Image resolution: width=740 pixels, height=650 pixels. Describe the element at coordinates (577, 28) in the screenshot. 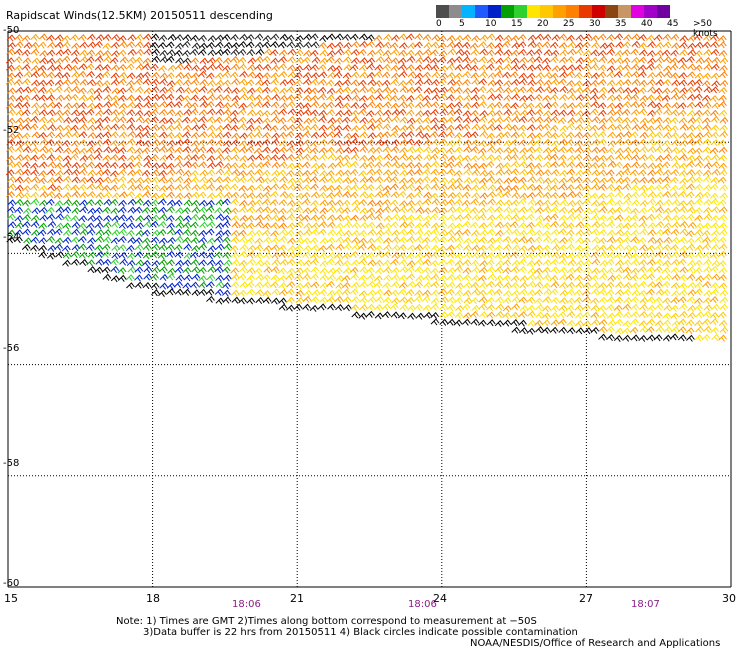

I see `legend-labels: 0 5 10 15 20 25 30 35 40 45 >50 knots` at that location.